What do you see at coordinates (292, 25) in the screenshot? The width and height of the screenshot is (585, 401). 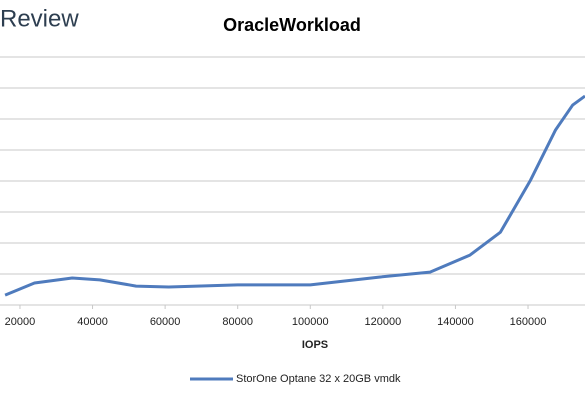 I see `chart-title: OracleWorkload` at bounding box center [292, 25].